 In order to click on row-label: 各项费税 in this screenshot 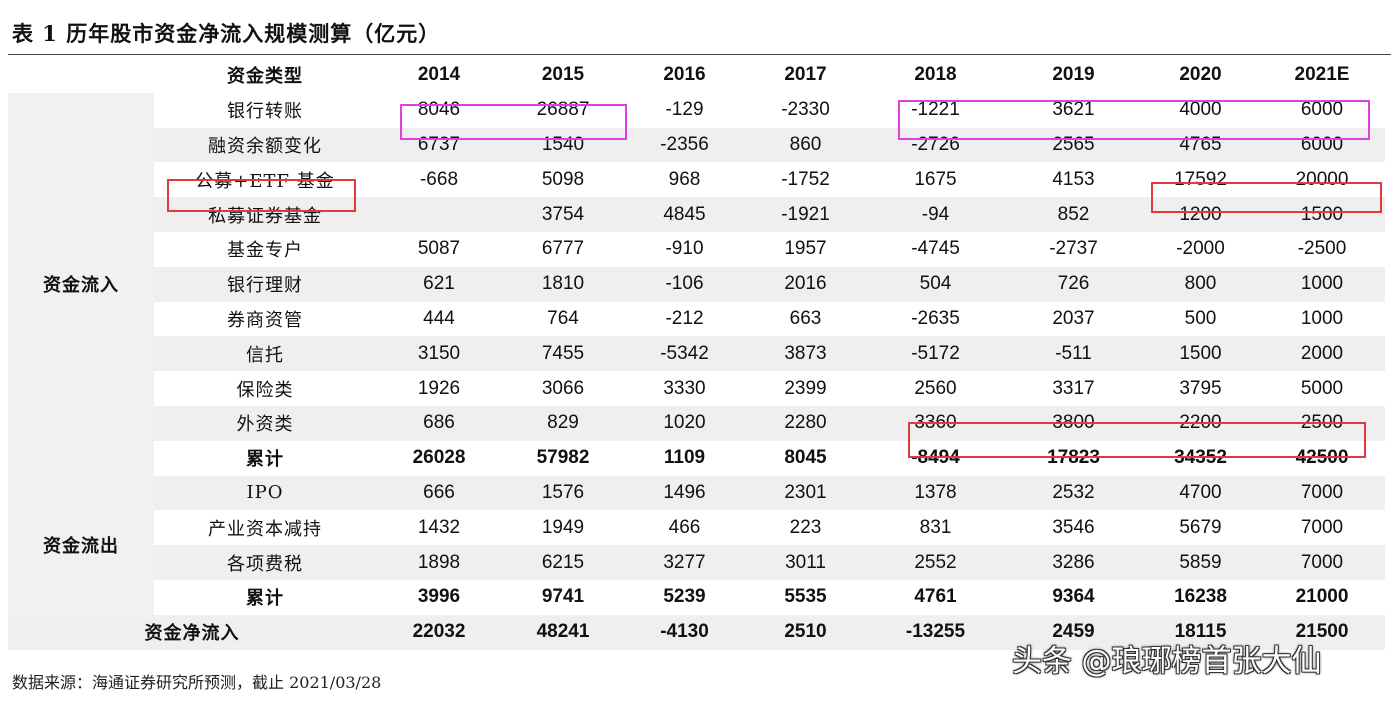, I will do `click(265, 562)`.